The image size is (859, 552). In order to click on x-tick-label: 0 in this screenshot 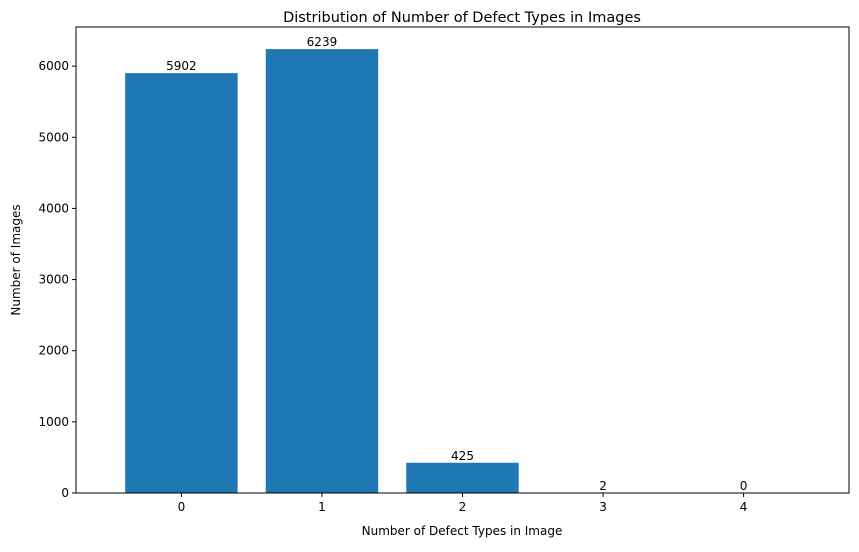, I will do `click(182, 507)`.